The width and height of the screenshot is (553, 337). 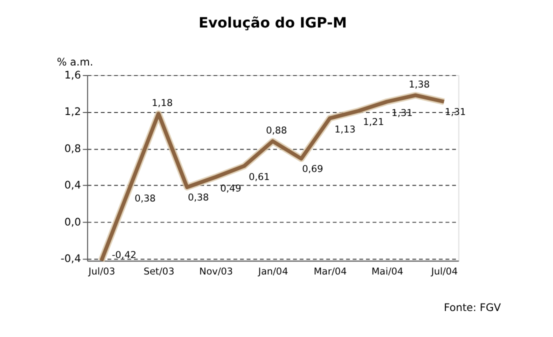 I want to click on x-tick-label: Set/03, so click(x=159, y=272).